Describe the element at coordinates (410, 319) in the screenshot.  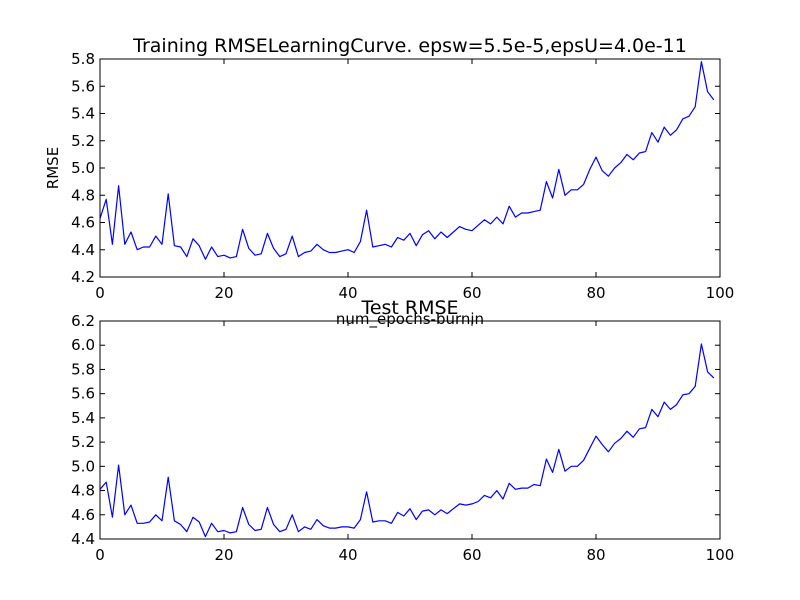
I see `x-axis-label: num_epochs-burnin` at that location.